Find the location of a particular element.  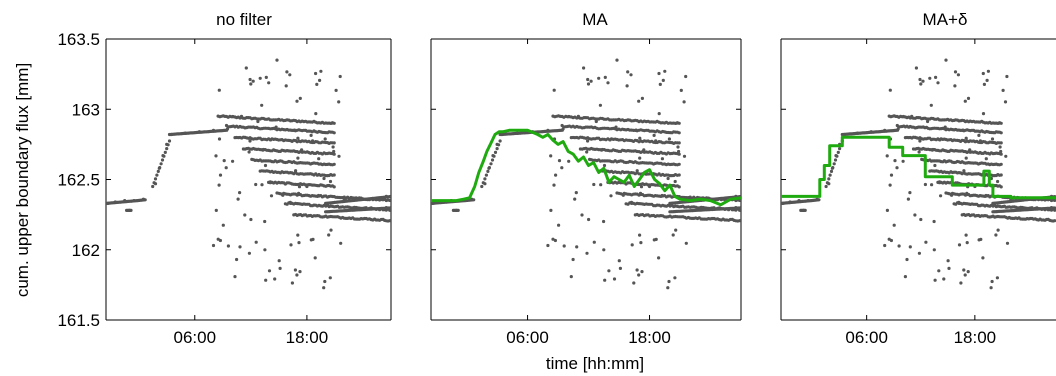

x-tick-label: 06:00 is located at coordinates (866, 337).